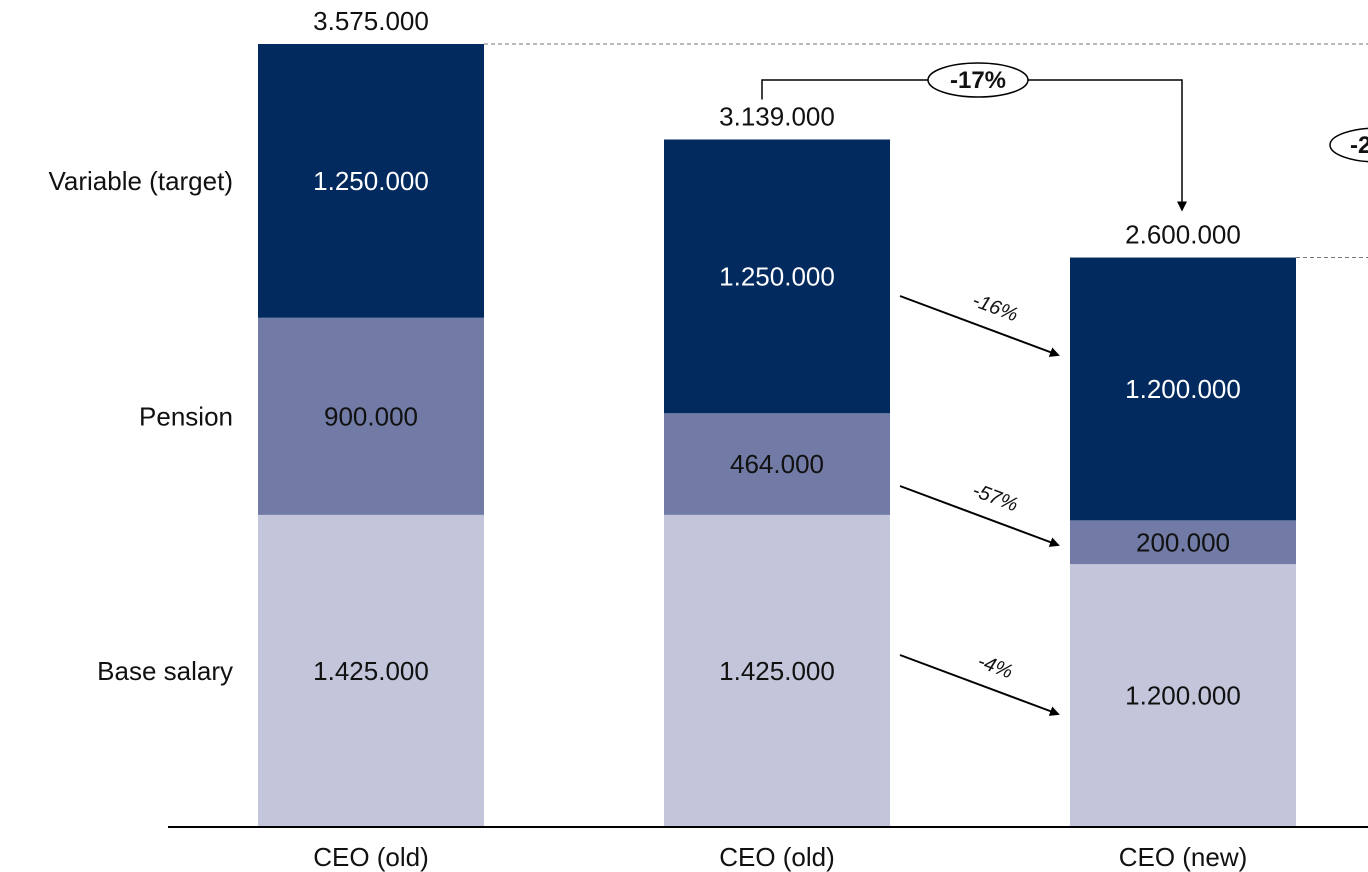 The image size is (1368, 872). What do you see at coordinates (777, 116) in the screenshot?
I see `total-label-2: 3.139.000` at bounding box center [777, 116].